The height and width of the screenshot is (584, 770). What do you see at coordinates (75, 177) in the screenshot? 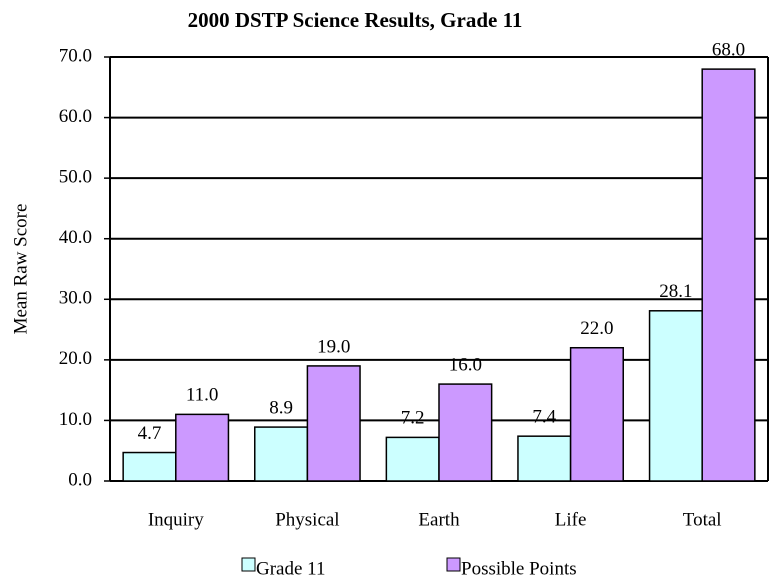
I see `y-tick-label: 50.0` at bounding box center [75, 177].